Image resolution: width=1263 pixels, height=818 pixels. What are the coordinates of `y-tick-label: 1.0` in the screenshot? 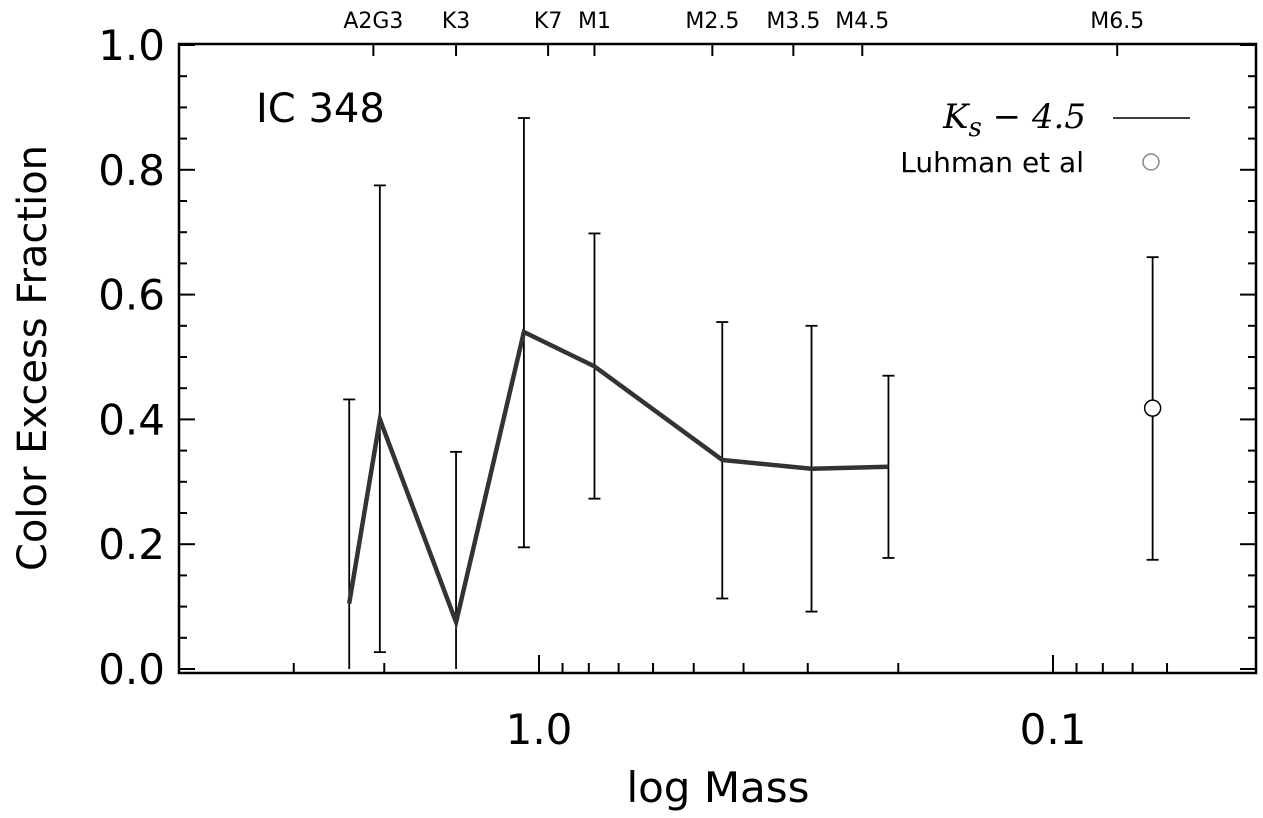 It's located at (131, 45).